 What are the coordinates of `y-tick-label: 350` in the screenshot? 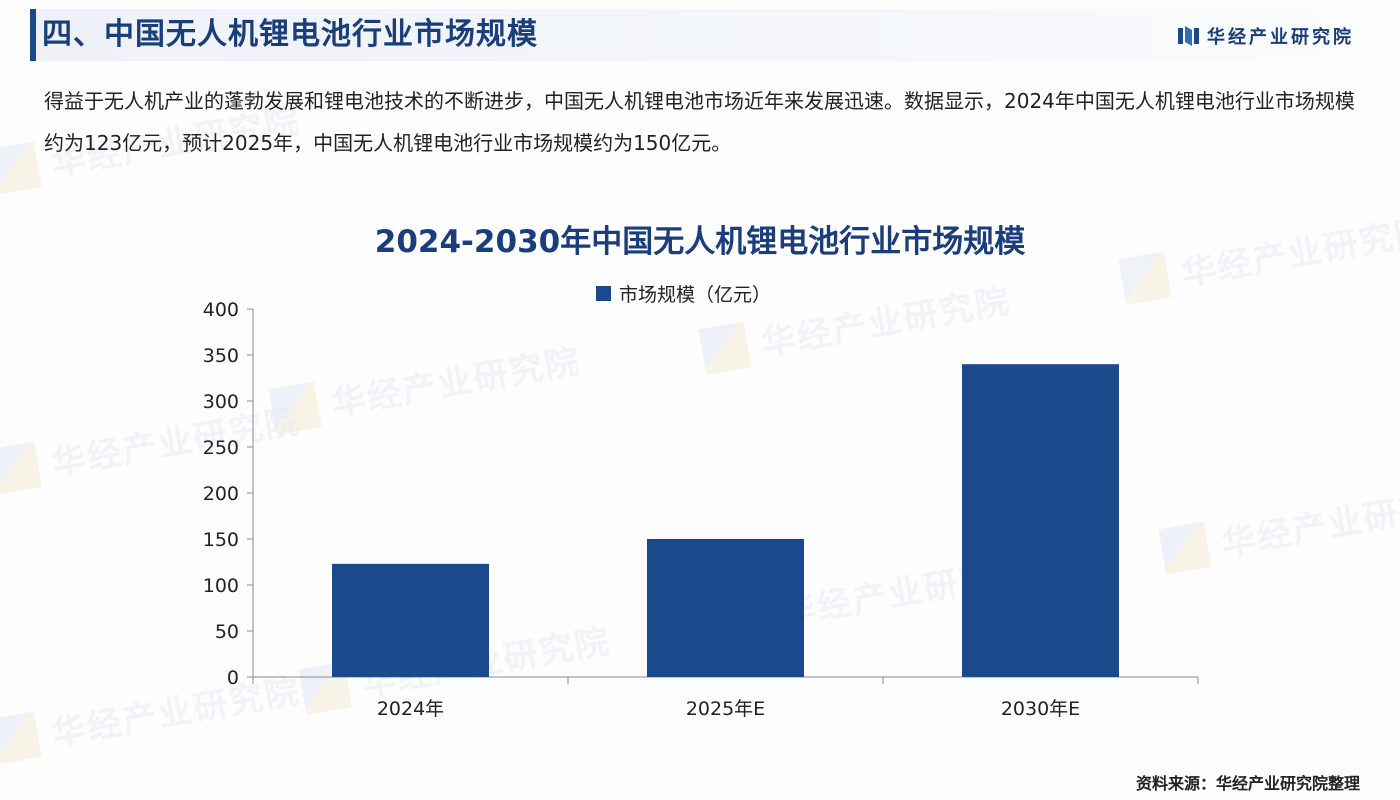 It's located at (221, 356).